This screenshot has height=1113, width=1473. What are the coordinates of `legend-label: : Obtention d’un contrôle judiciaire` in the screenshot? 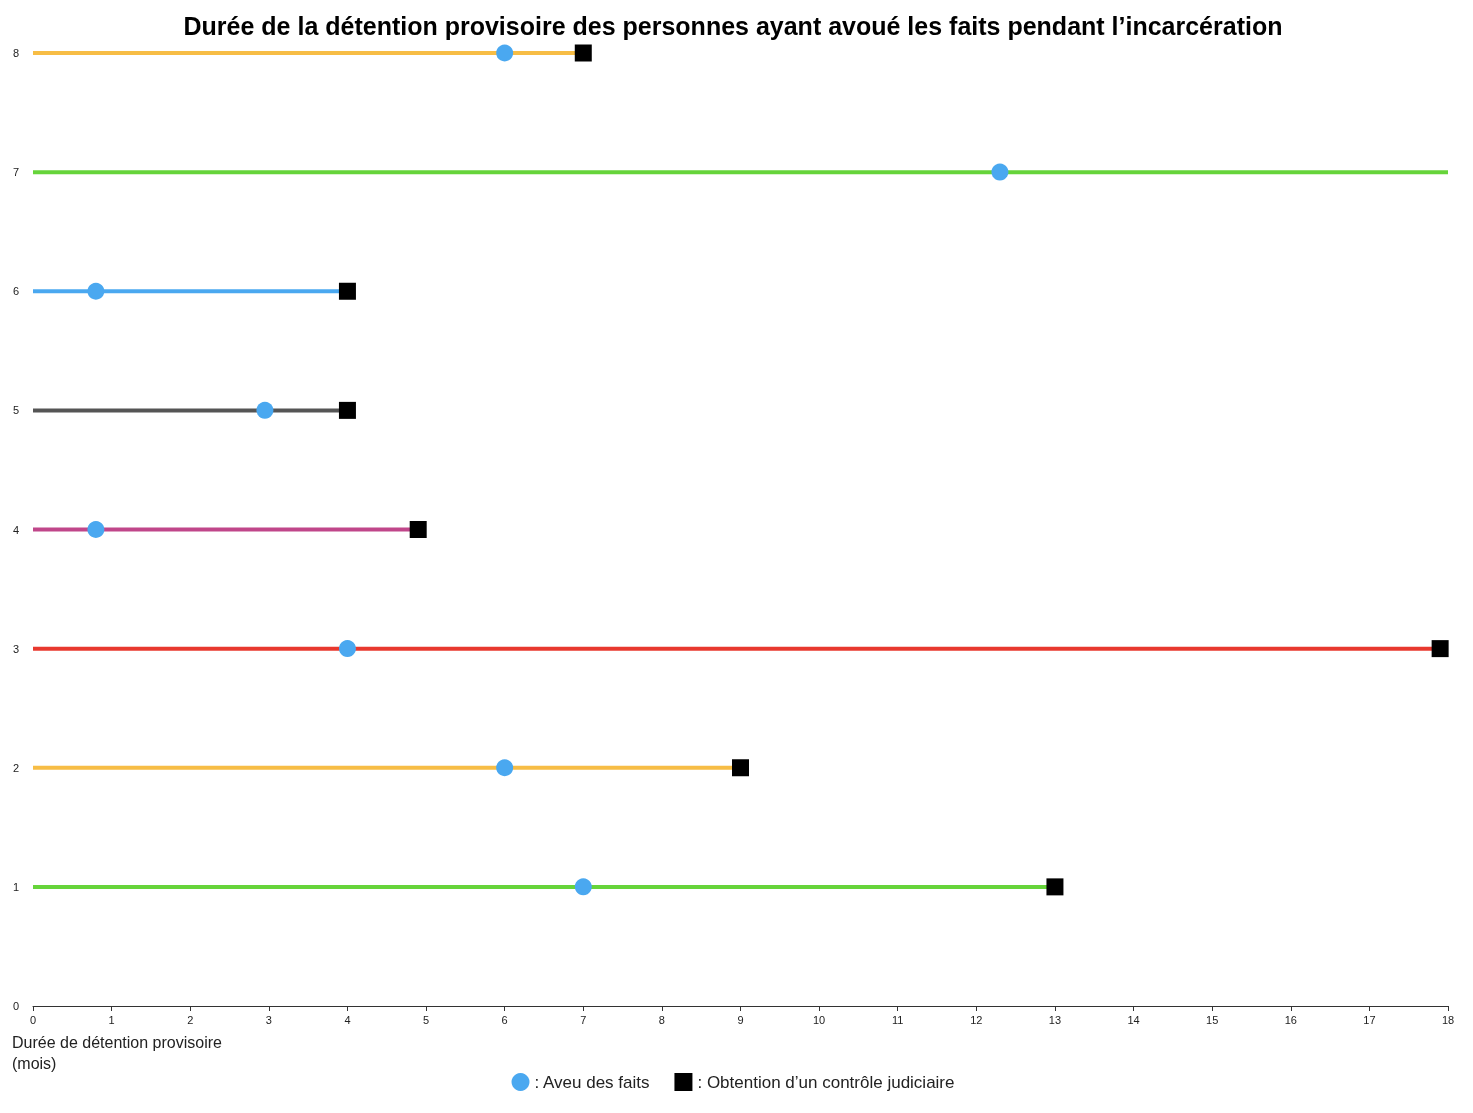 It's located at (826, 1082).